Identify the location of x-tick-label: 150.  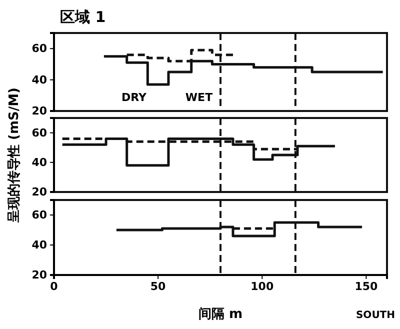
(366, 286).